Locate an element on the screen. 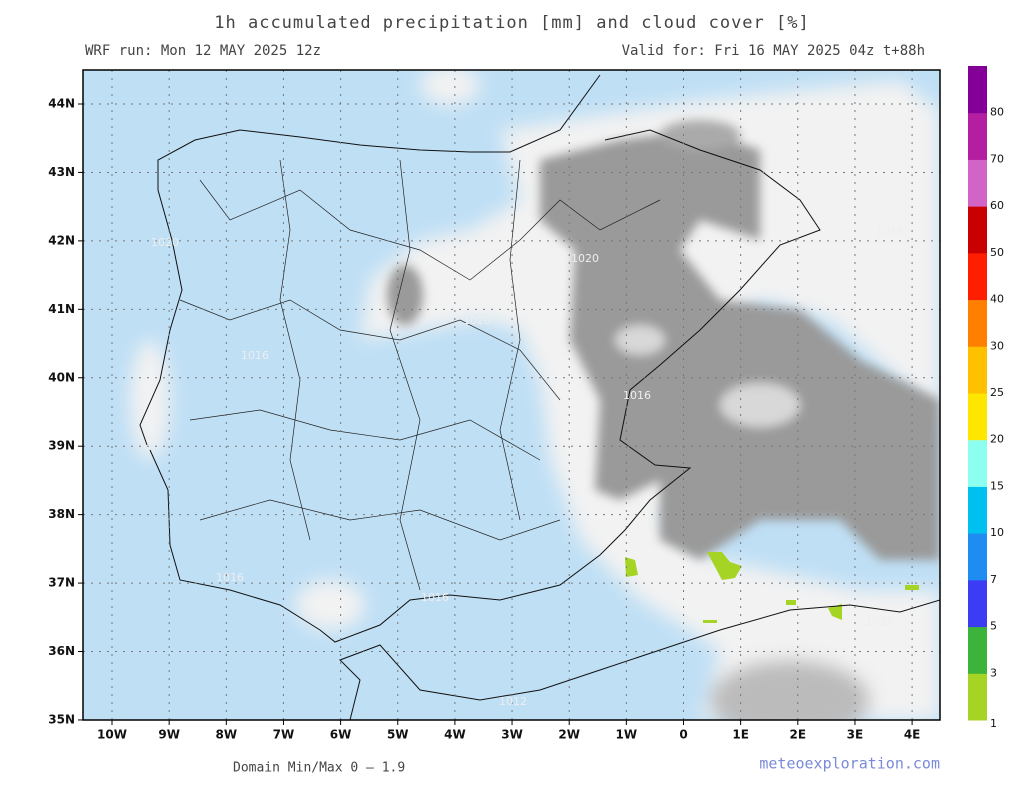  site-label: meteoexploration.com is located at coordinates (849, 764).